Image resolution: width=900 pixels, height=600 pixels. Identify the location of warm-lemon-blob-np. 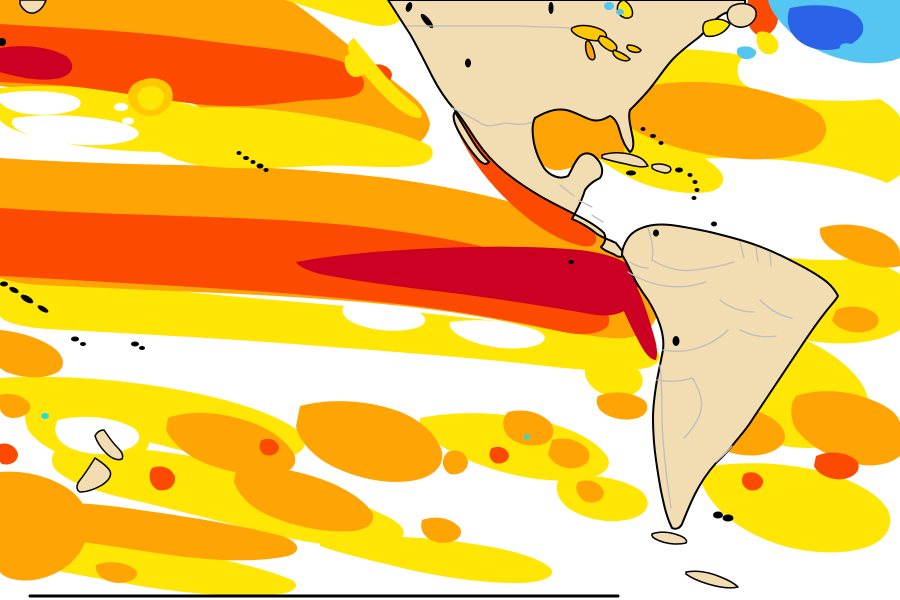
(356, 64).